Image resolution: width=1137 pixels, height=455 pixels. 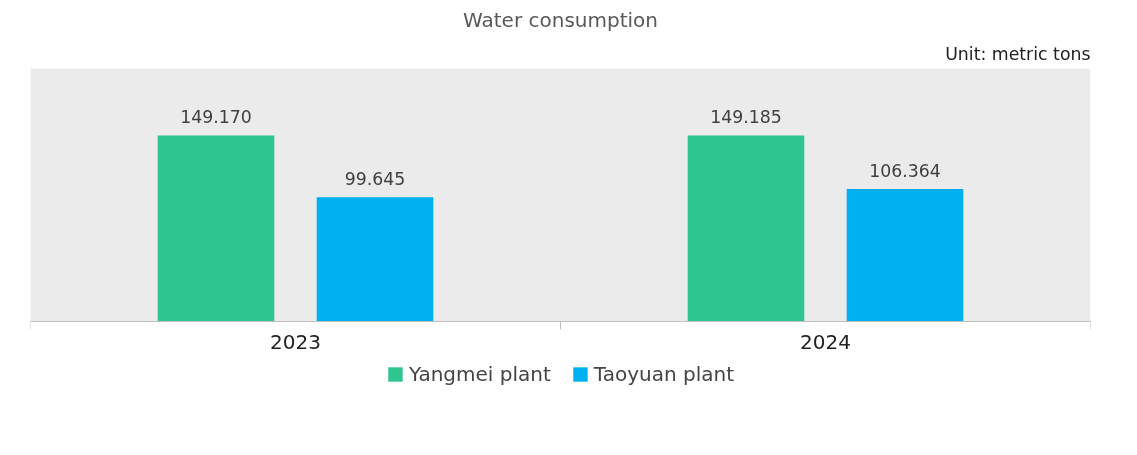 I want to click on legend-label: Yangmei plant, so click(x=479, y=374).